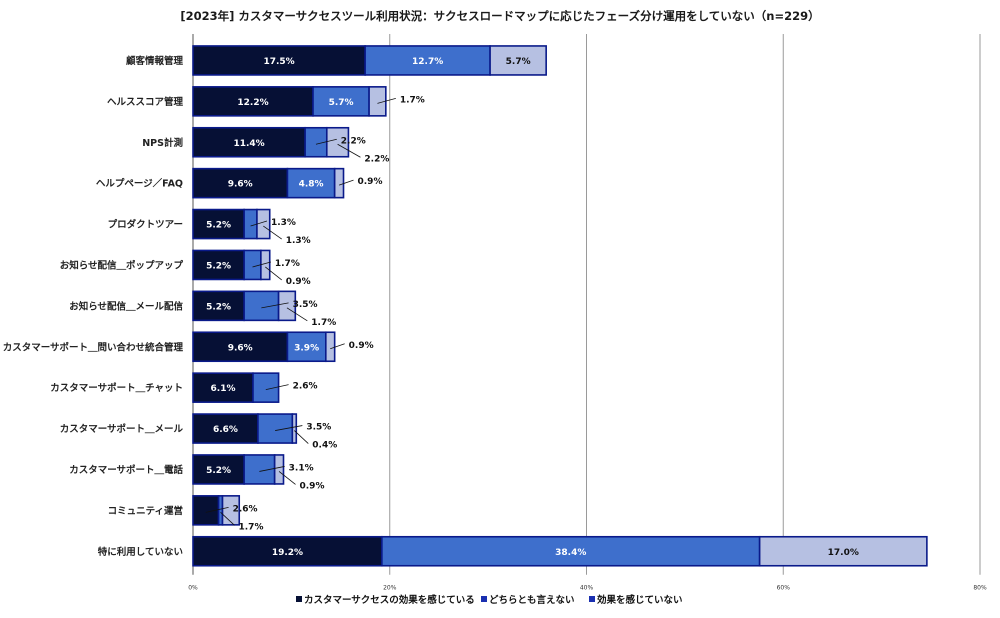  Describe the element at coordinates (784, 588) in the screenshot. I see `x-tick-label: 60%` at that location.